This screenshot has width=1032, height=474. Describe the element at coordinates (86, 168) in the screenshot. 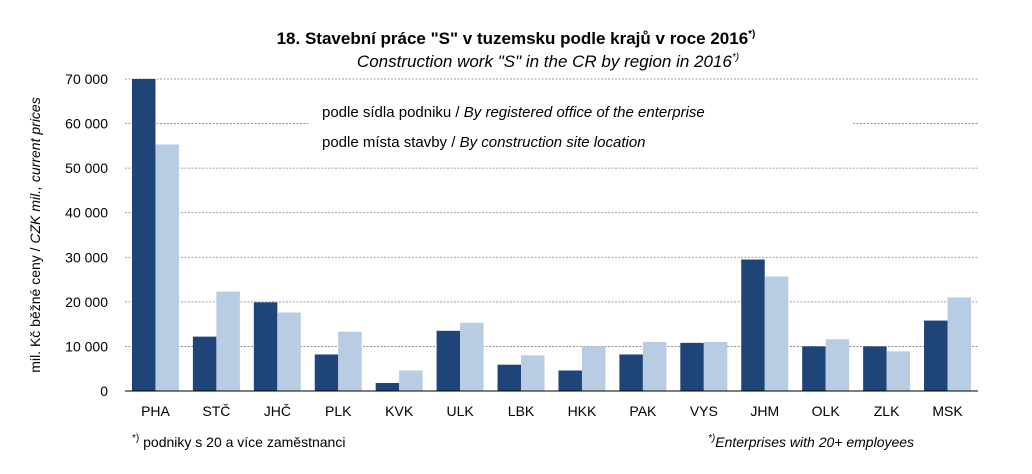

I see `y-tick-label: 50 000` at that location.